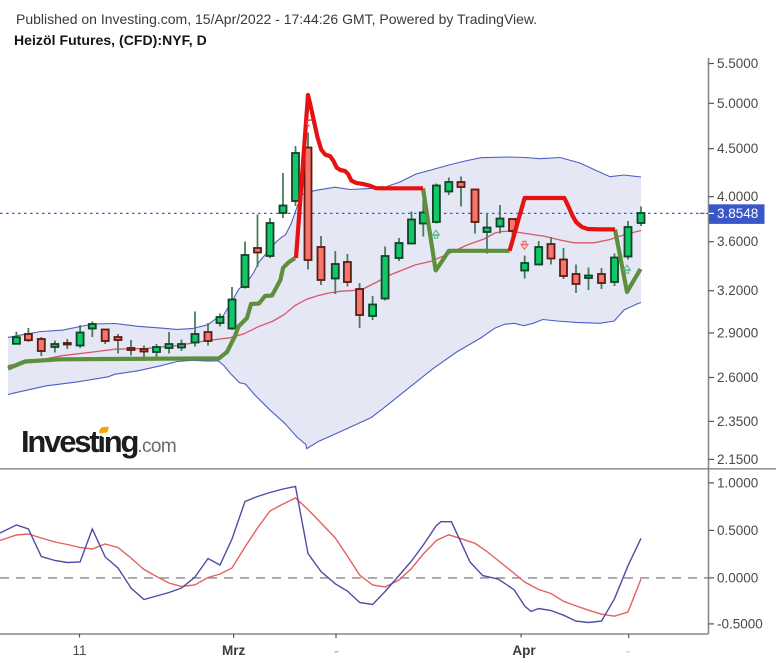  What do you see at coordinates (737, 213) in the screenshot?
I see `svg-text: 3.8548` at bounding box center [737, 213].